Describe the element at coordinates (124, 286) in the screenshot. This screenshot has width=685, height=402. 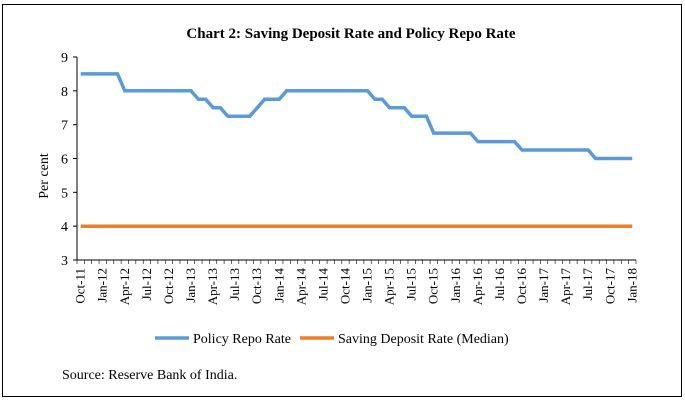
I see `x-tick-label: Apr-12` at that location.